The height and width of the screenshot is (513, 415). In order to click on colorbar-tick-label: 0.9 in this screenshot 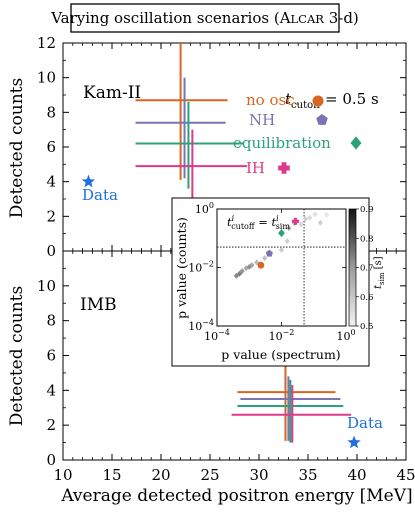, I will do `click(367, 210)`.